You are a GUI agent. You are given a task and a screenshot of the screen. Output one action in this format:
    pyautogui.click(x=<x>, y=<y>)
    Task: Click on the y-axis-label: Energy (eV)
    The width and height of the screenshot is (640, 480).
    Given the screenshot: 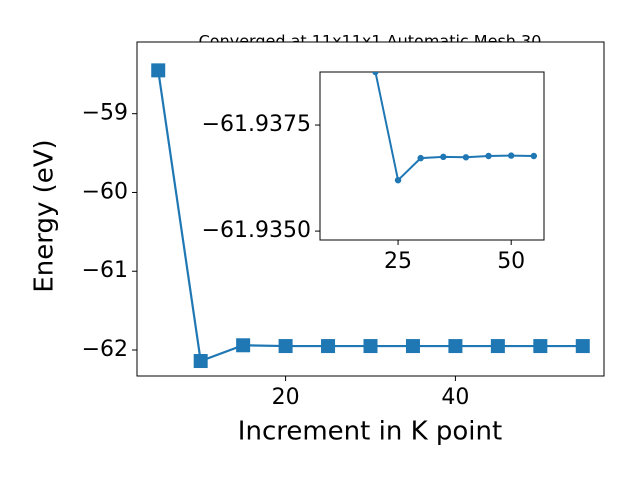 What is the action you would take?
    pyautogui.click(x=45, y=215)
    